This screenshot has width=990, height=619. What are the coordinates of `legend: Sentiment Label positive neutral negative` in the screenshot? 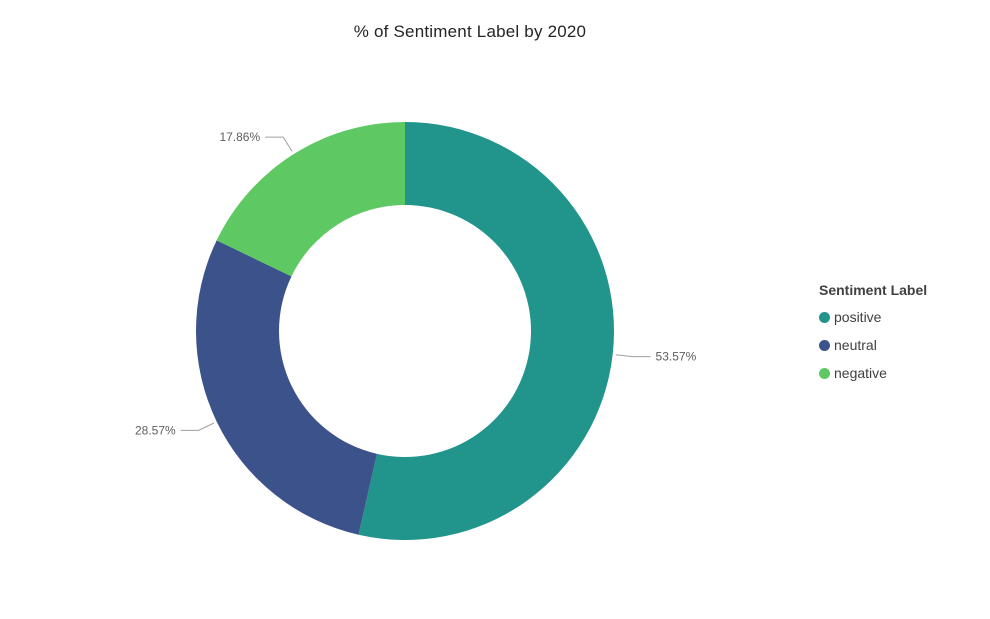 It's located at (873, 334).